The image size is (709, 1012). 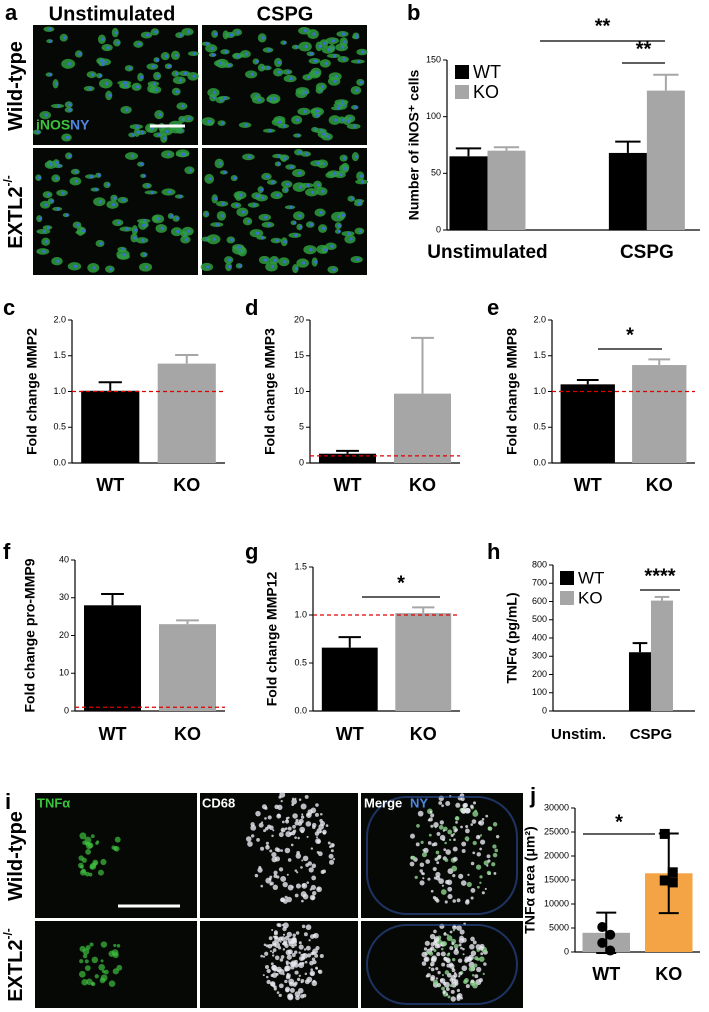 I want to click on y-tick-label: 700, so click(x=539, y=583).